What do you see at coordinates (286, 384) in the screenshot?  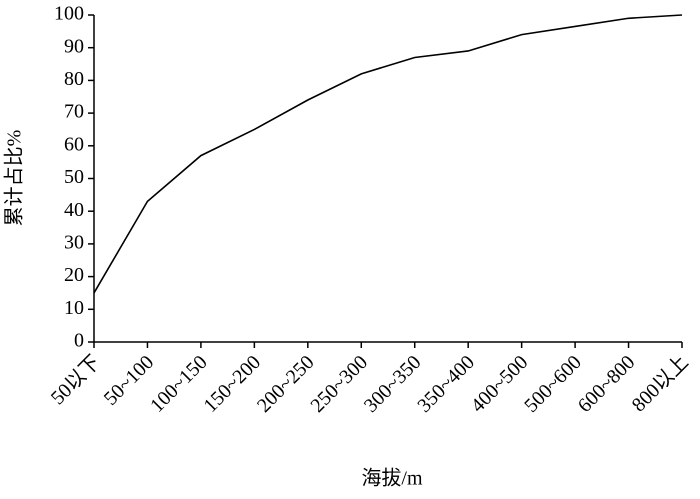 I see `x-tick-label: 200~250` at bounding box center [286, 384].